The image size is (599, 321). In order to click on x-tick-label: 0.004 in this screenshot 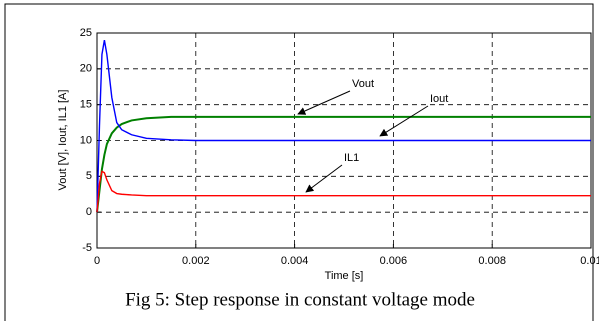, I will do `click(295, 261)`.